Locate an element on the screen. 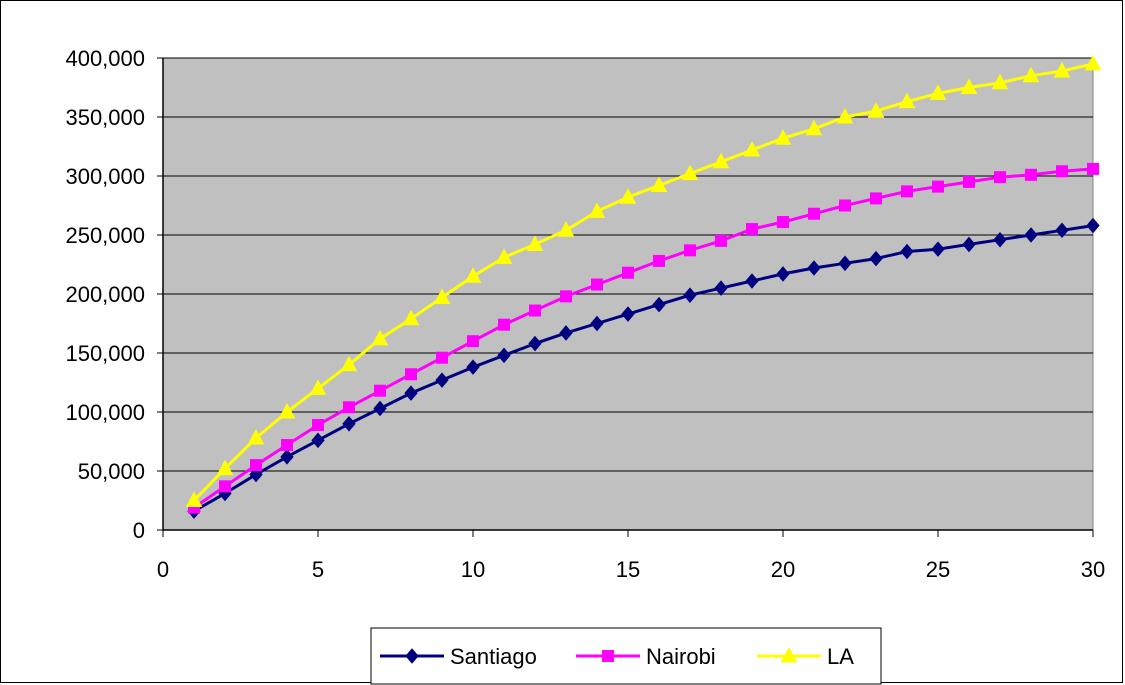 The width and height of the screenshot is (1125, 685). x-tick-label: 30 is located at coordinates (1093, 569).